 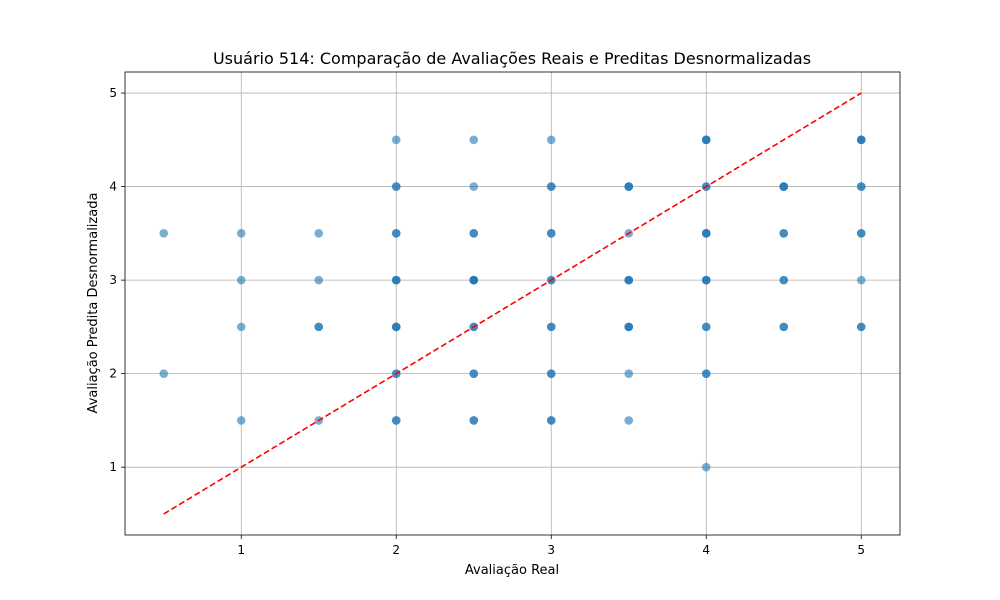 I want to click on y-tick-label: 5, so click(x=113, y=93).